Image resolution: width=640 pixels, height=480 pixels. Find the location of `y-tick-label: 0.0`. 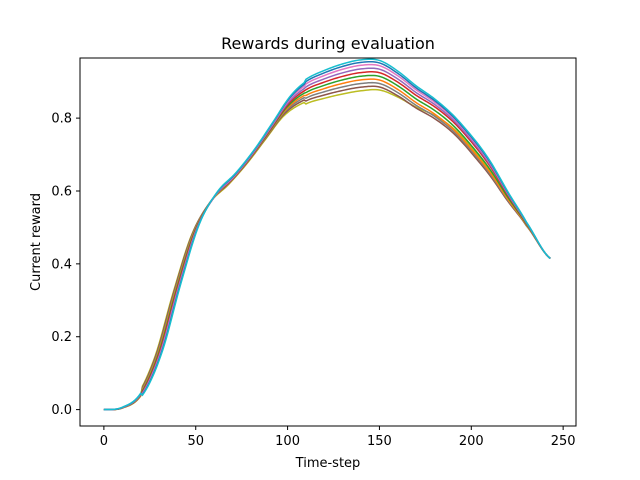

y-tick-label: 0.0 is located at coordinates (61, 410).